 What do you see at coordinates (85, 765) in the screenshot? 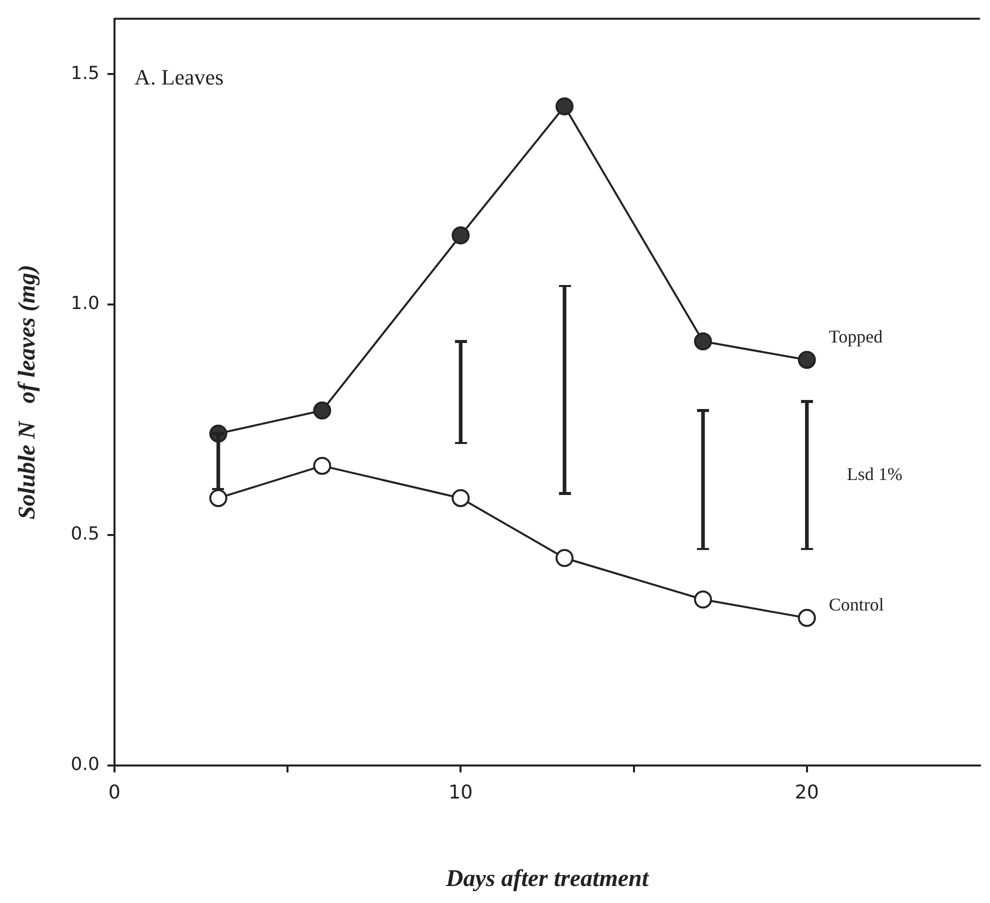
I see `y-tick-label: 0.0` at bounding box center [85, 765].